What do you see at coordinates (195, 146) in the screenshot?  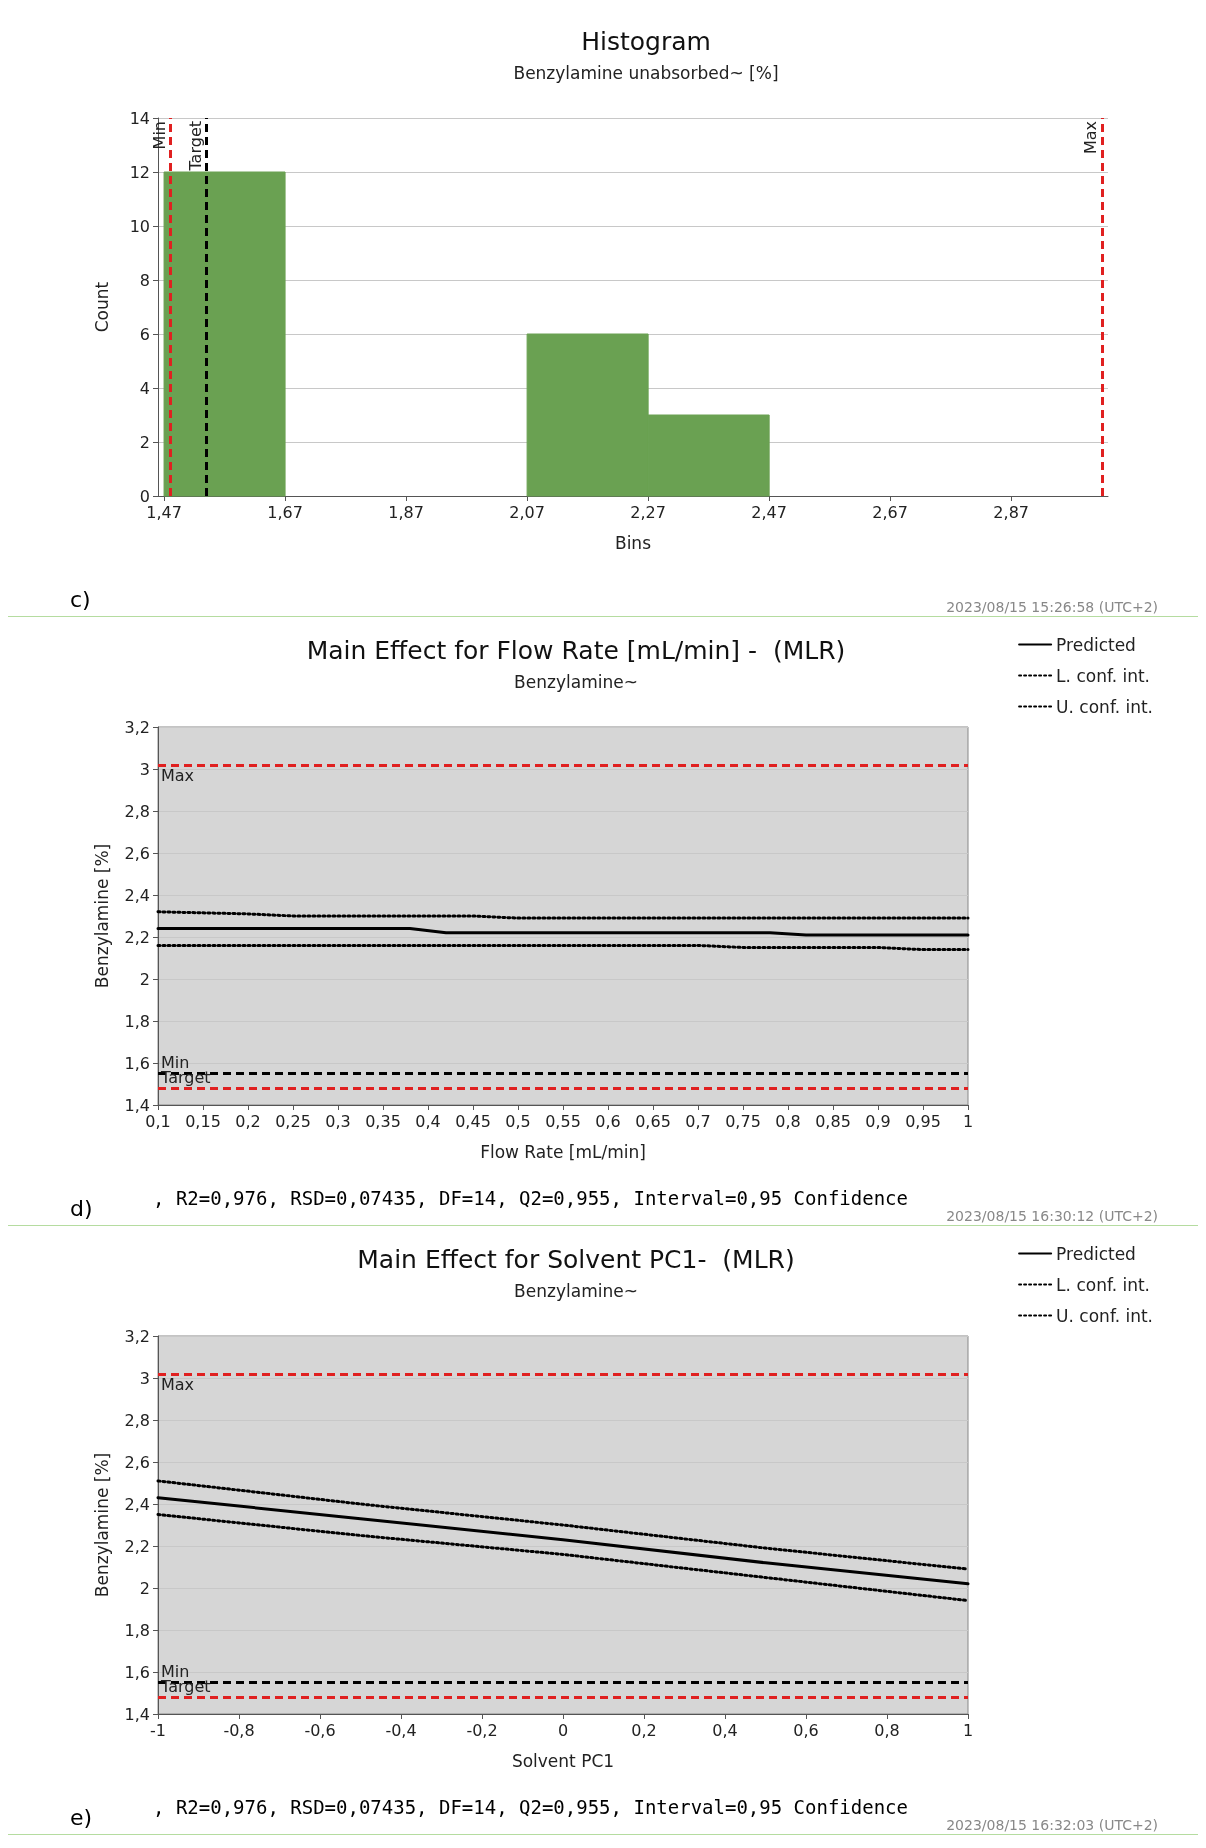 I see `ref-line-label: Target` at bounding box center [195, 146].